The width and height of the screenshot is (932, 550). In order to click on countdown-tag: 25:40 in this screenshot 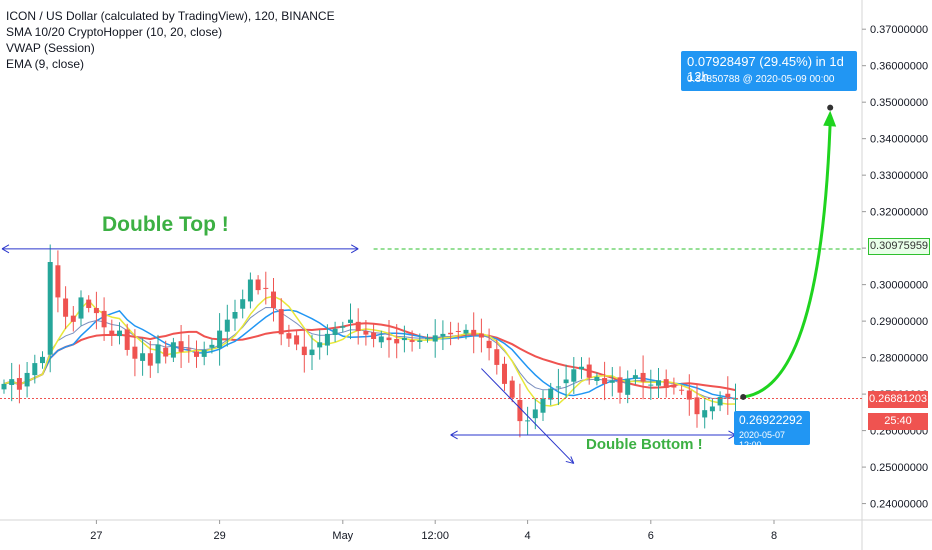, I will do `click(898, 421)`.